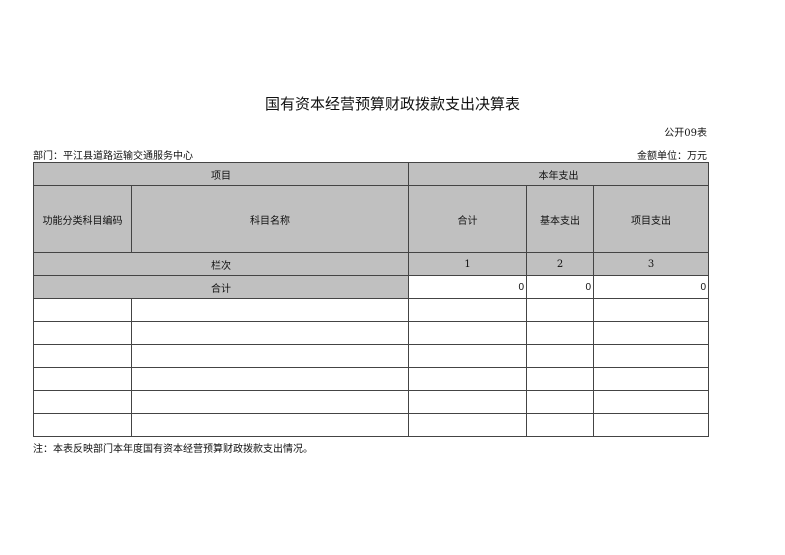  I want to click on department-label: 部门：平江县道路运输交通服务中心, so click(113, 156).